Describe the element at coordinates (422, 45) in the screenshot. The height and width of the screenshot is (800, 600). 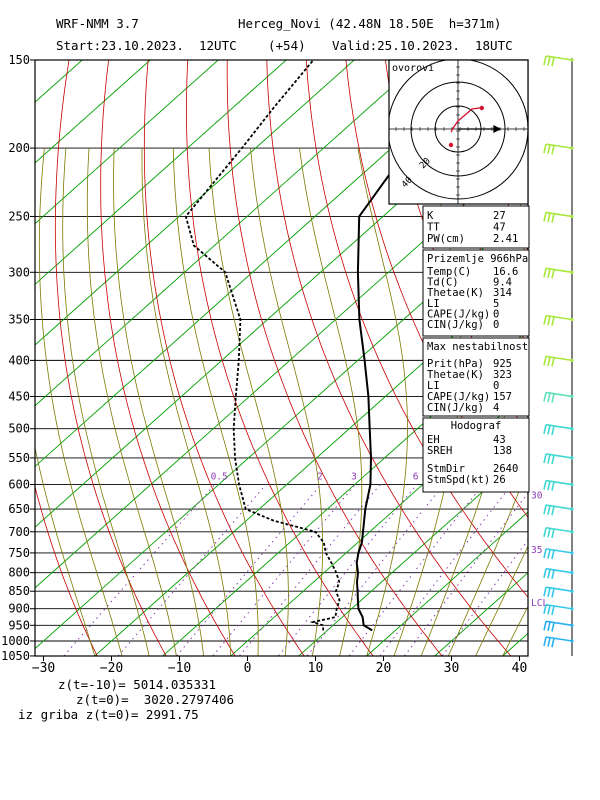
I see `valid-time: Valid:25.10.2023. 18UTC` at that location.